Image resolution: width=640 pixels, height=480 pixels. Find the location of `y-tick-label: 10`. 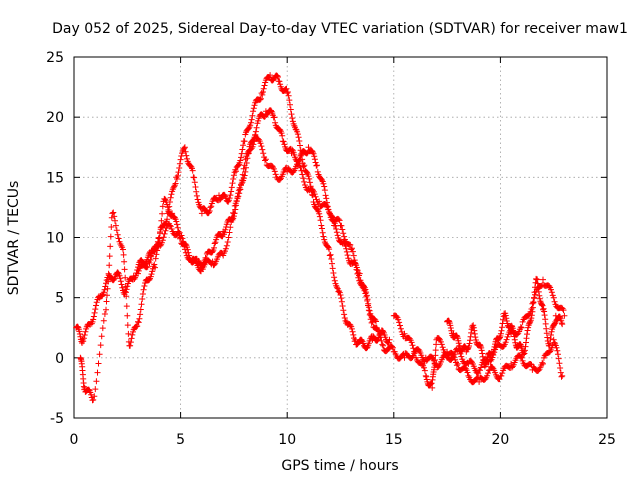

y-tick-label: 10 is located at coordinates (55, 239).